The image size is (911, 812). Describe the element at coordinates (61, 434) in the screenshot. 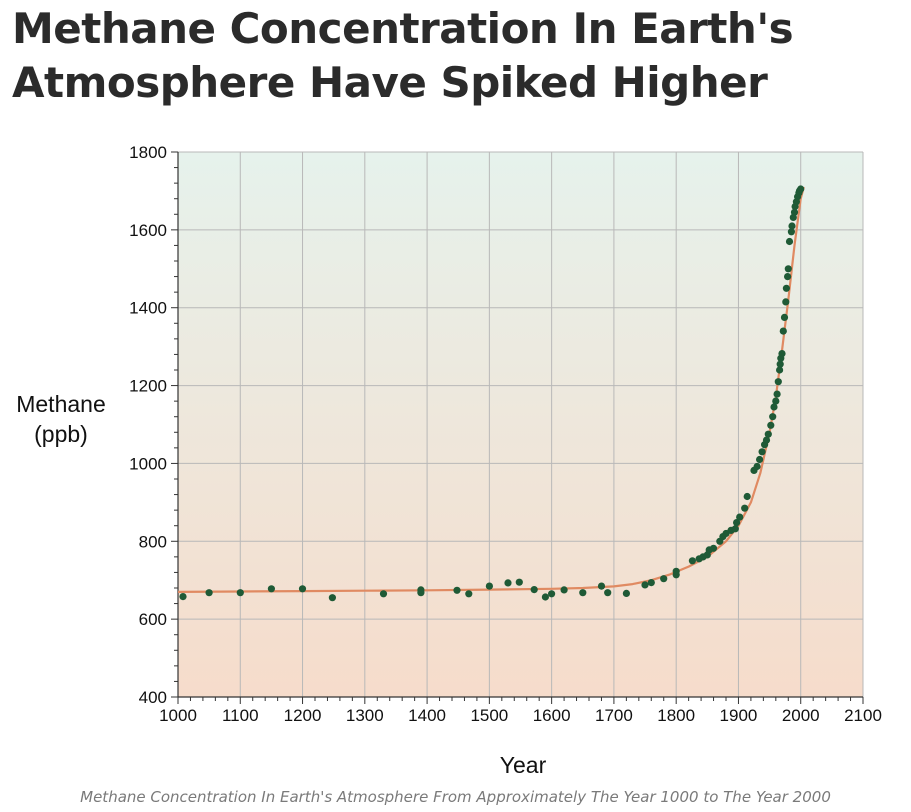

I see `y-axis-title-line: (ppb)` at that location.